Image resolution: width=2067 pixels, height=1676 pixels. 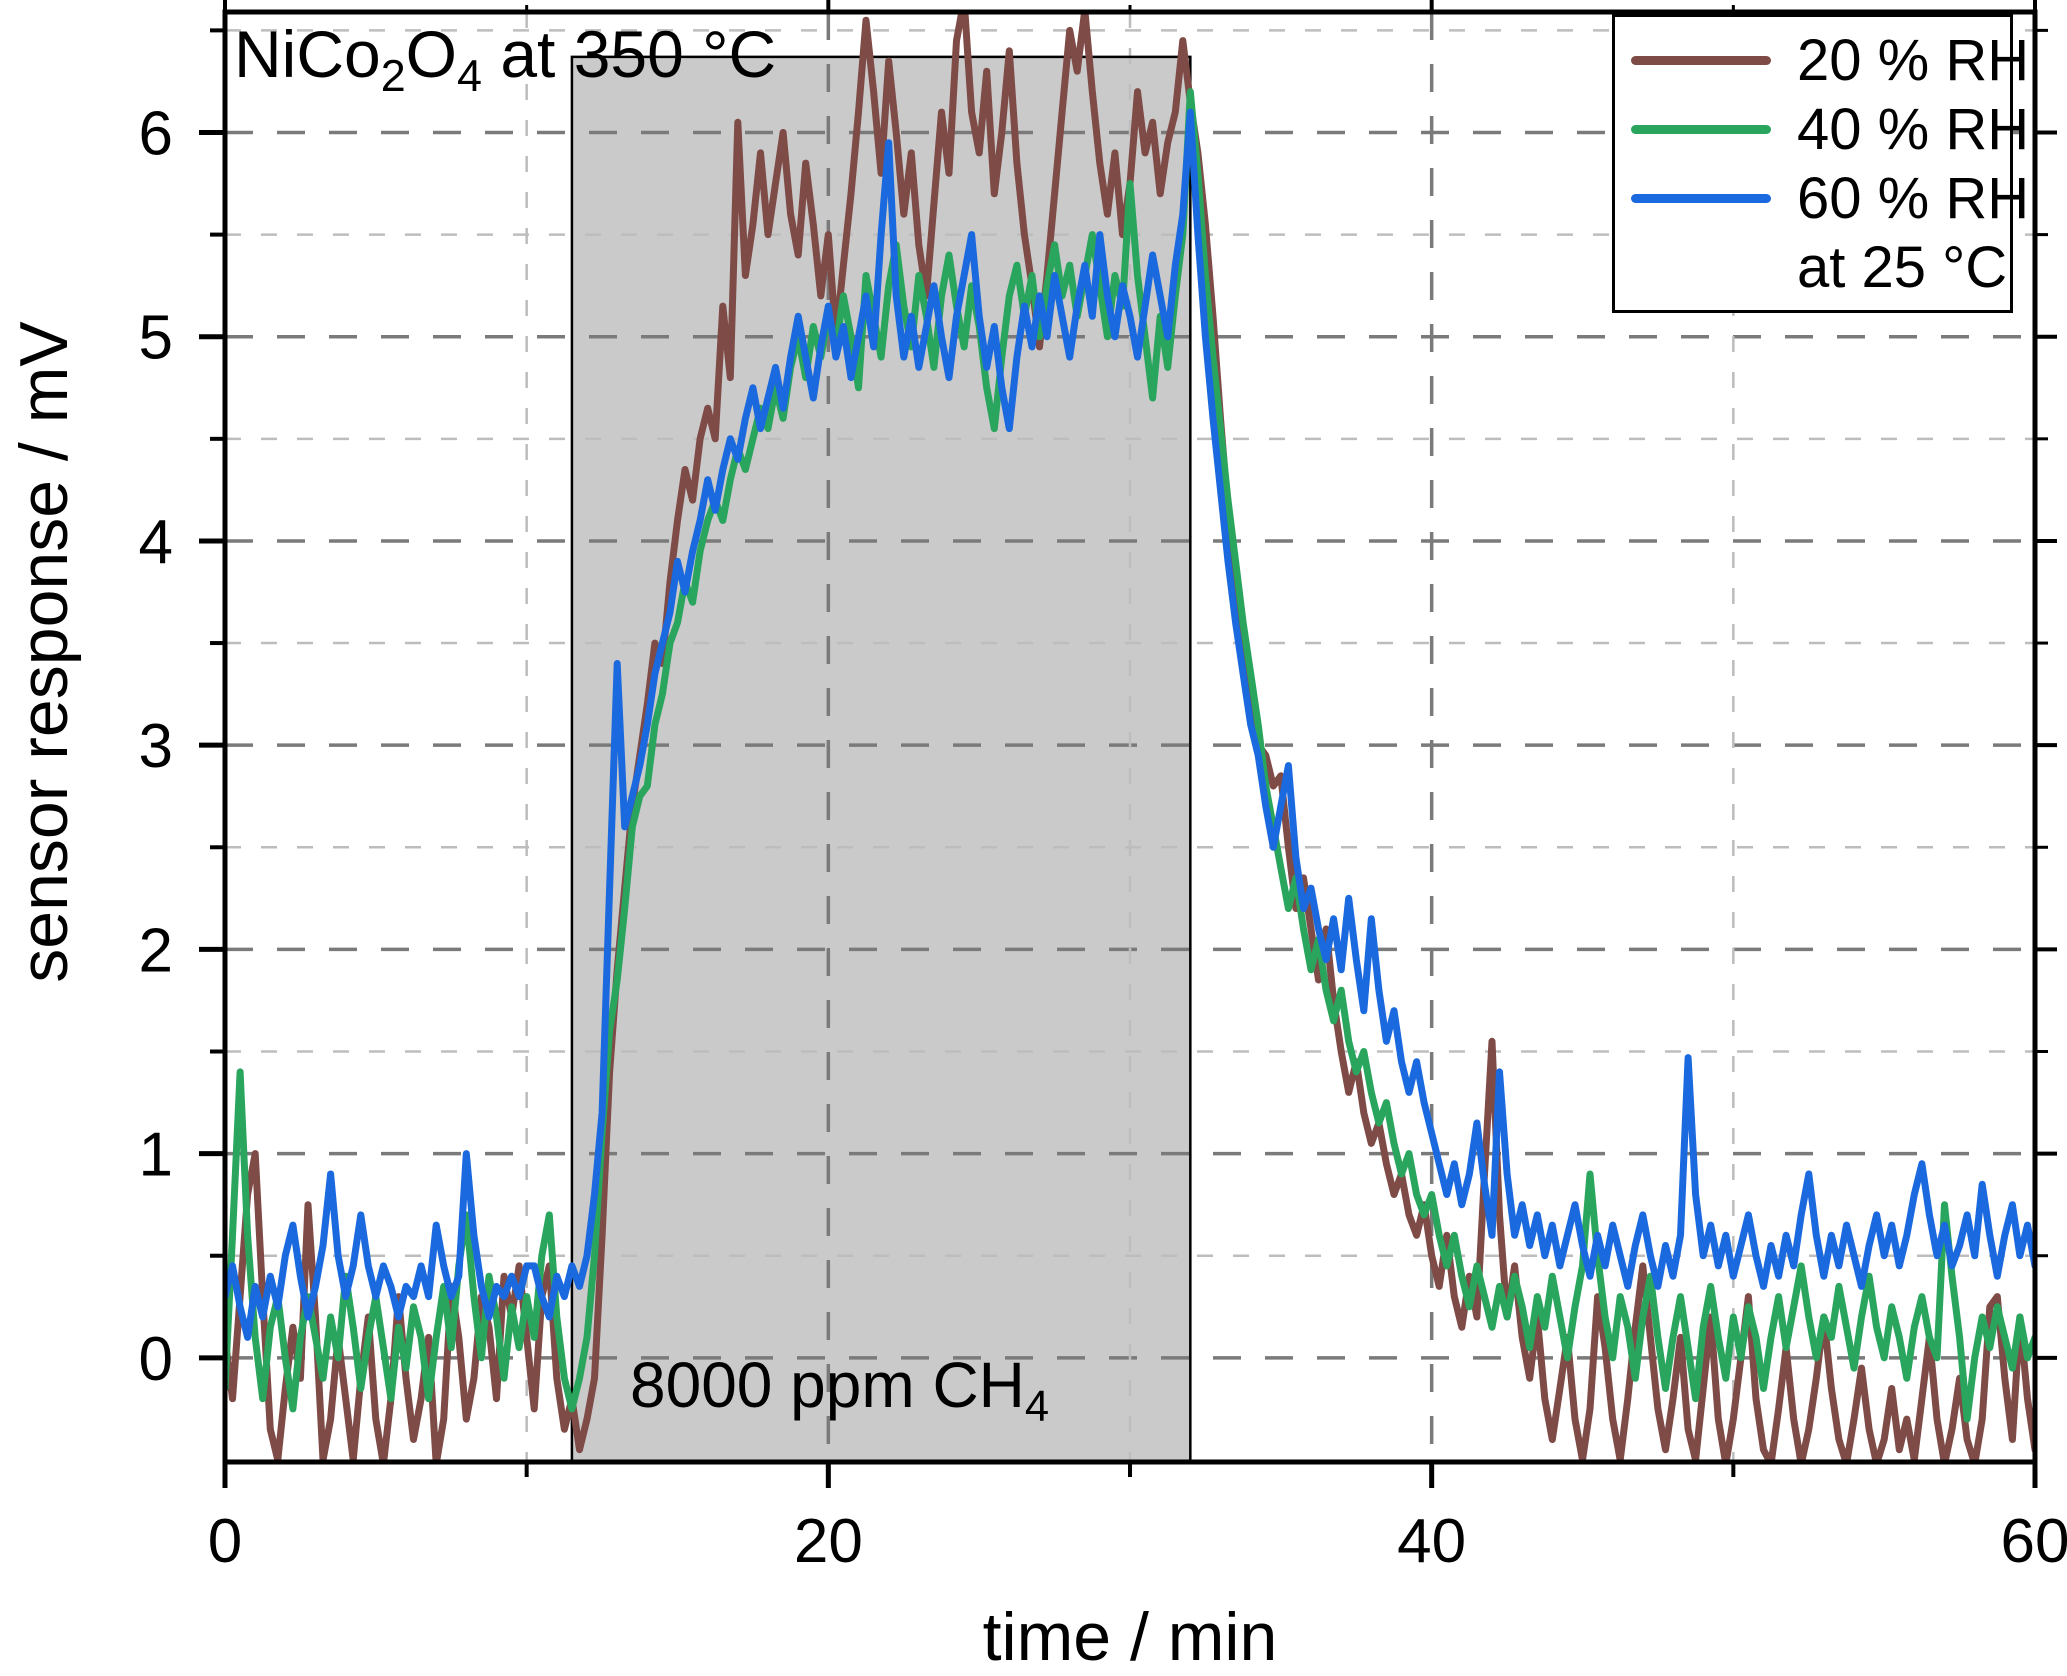 I want to click on legend-label-40rh: 40 % RH, so click(x=1913, y=129).